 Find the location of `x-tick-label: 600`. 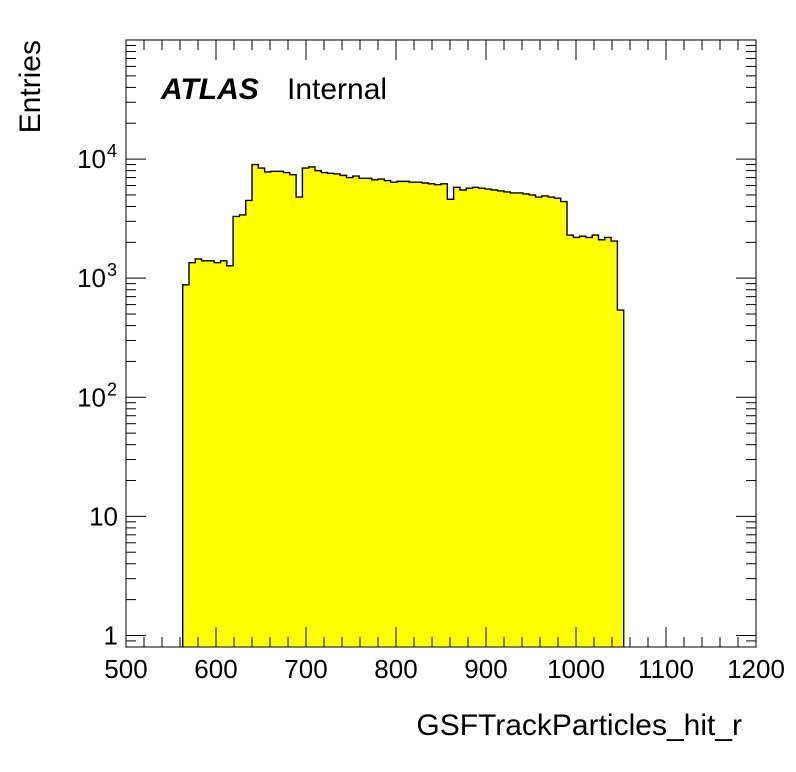

x-tick-label: 600 is located at coordinates (215, 669).